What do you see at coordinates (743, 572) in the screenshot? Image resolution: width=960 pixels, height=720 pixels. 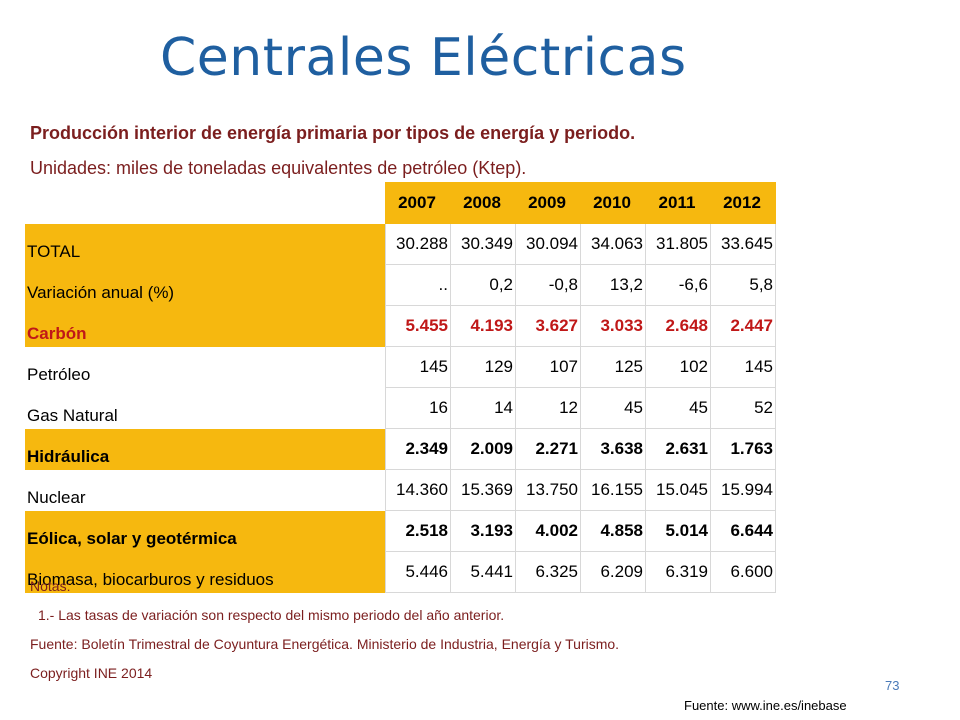 I see `table-cell: 6.600` at bounding box center [743, 572].